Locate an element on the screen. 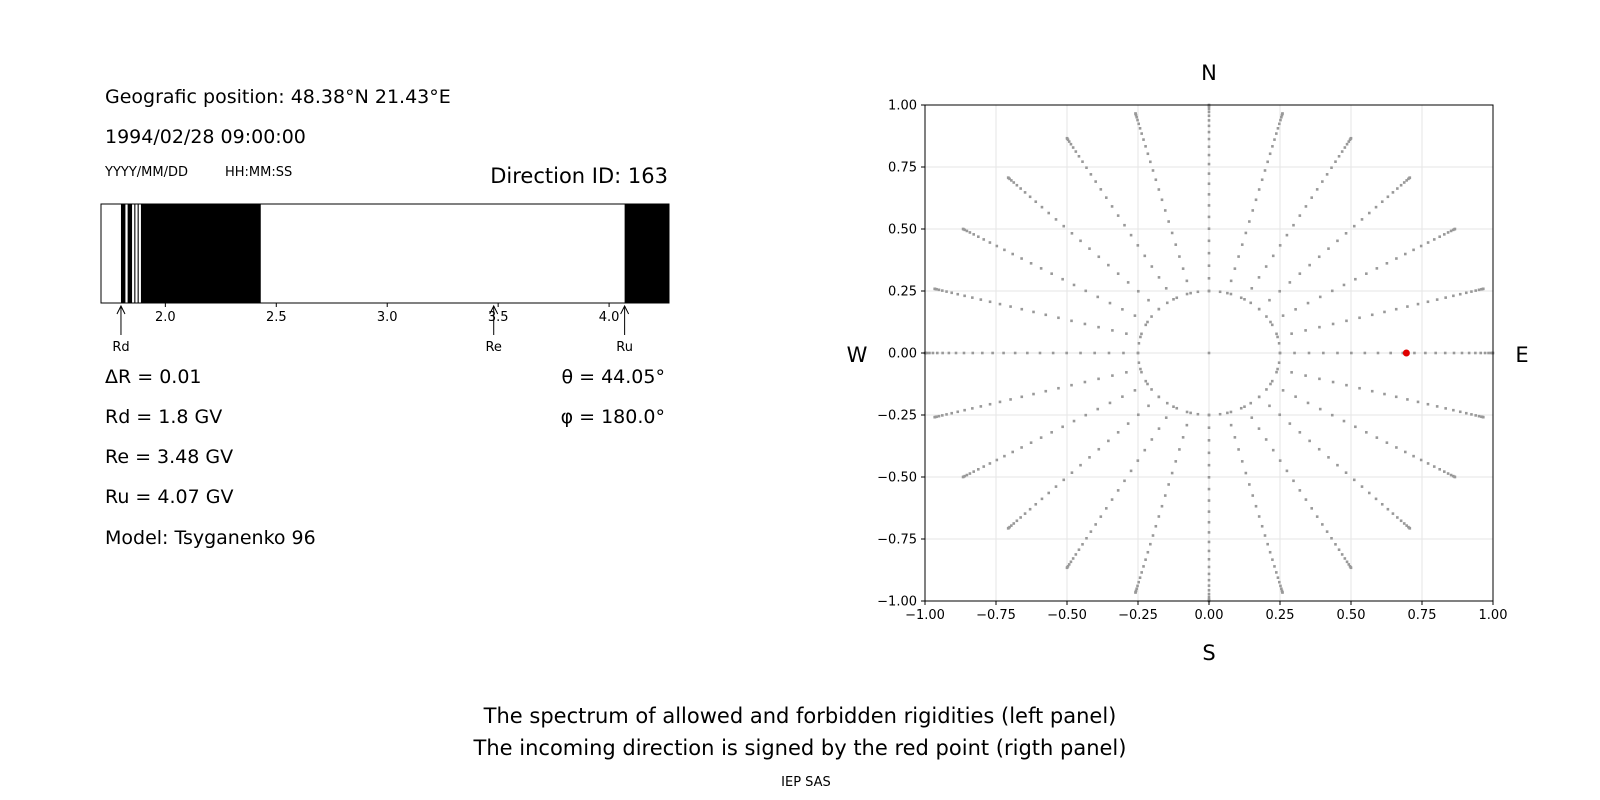 The width and height of the screenshot is (1600, 800). theta-value: θ = 44.05° is located at coordinates (613, 377).